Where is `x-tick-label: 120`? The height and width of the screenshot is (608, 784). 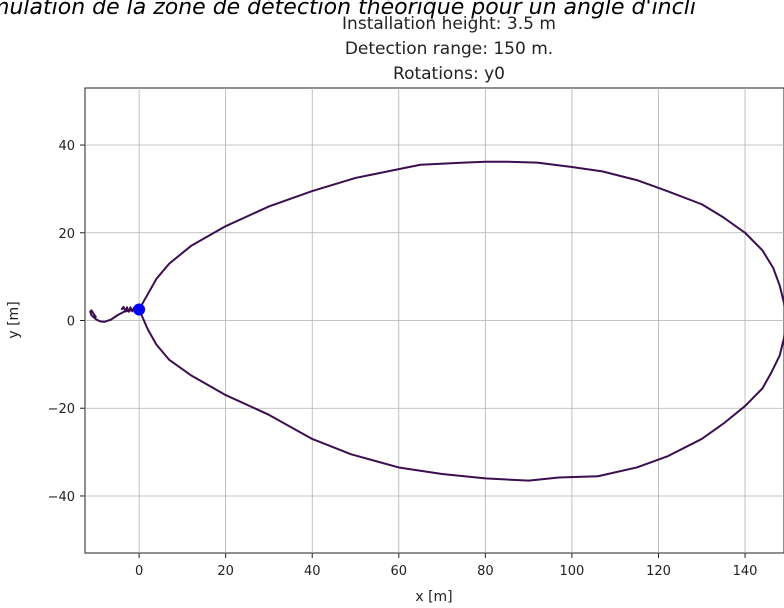
x-tick-label: 120 is located at coordinates (658, 571).